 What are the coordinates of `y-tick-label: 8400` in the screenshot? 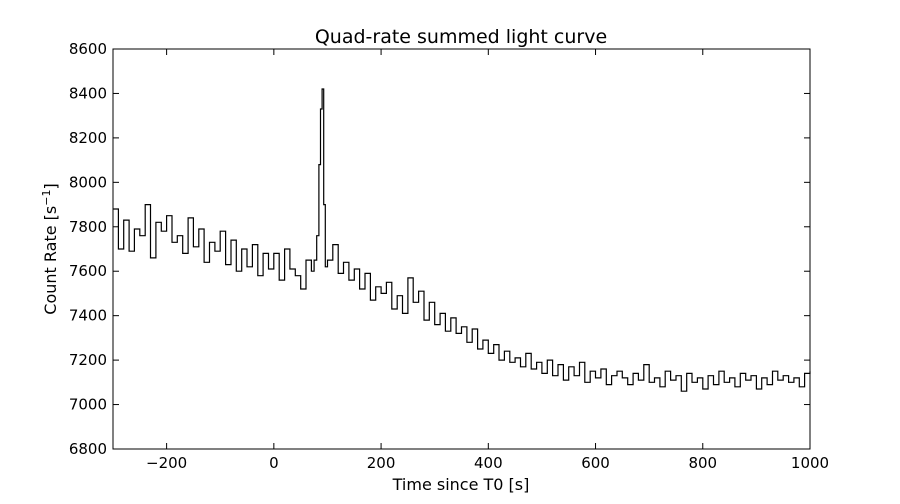 It's located at (88, 93).